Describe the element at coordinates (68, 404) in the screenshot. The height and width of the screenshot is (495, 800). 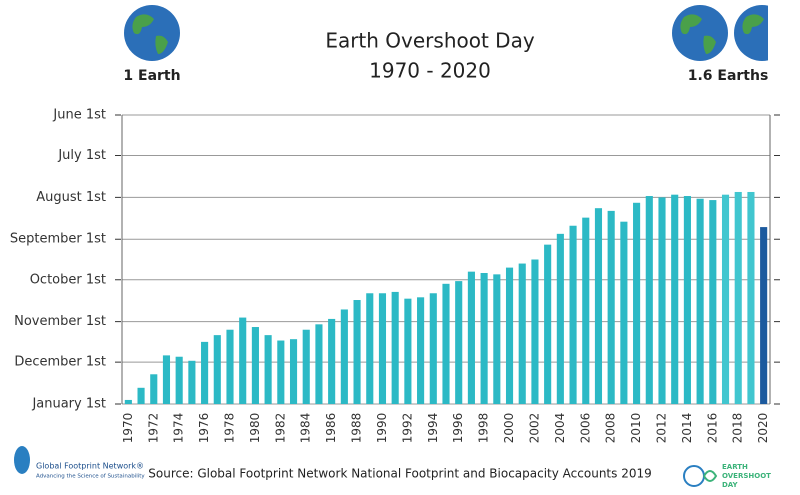
I see `y-tick-label: January 1st` at that location.